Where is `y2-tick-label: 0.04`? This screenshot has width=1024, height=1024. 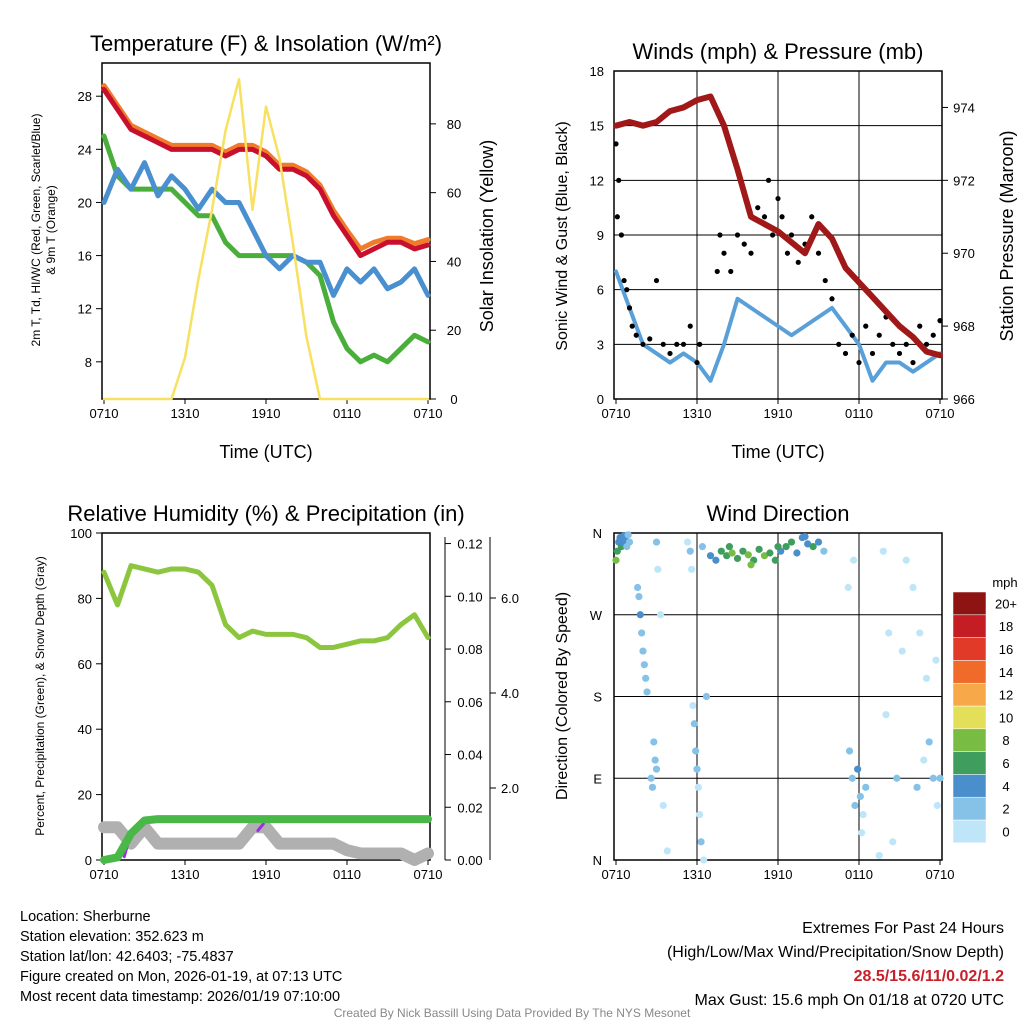 y2-tick-label: 0.04 is located at coordinates (469, 755).